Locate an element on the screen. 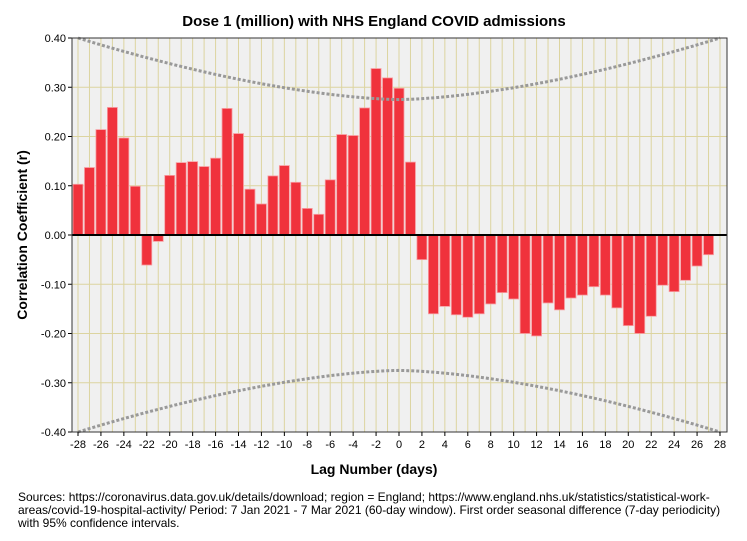 This screenshot has width=747, height=541. x-tick-label: -26 is located at coordinates (101, 445).